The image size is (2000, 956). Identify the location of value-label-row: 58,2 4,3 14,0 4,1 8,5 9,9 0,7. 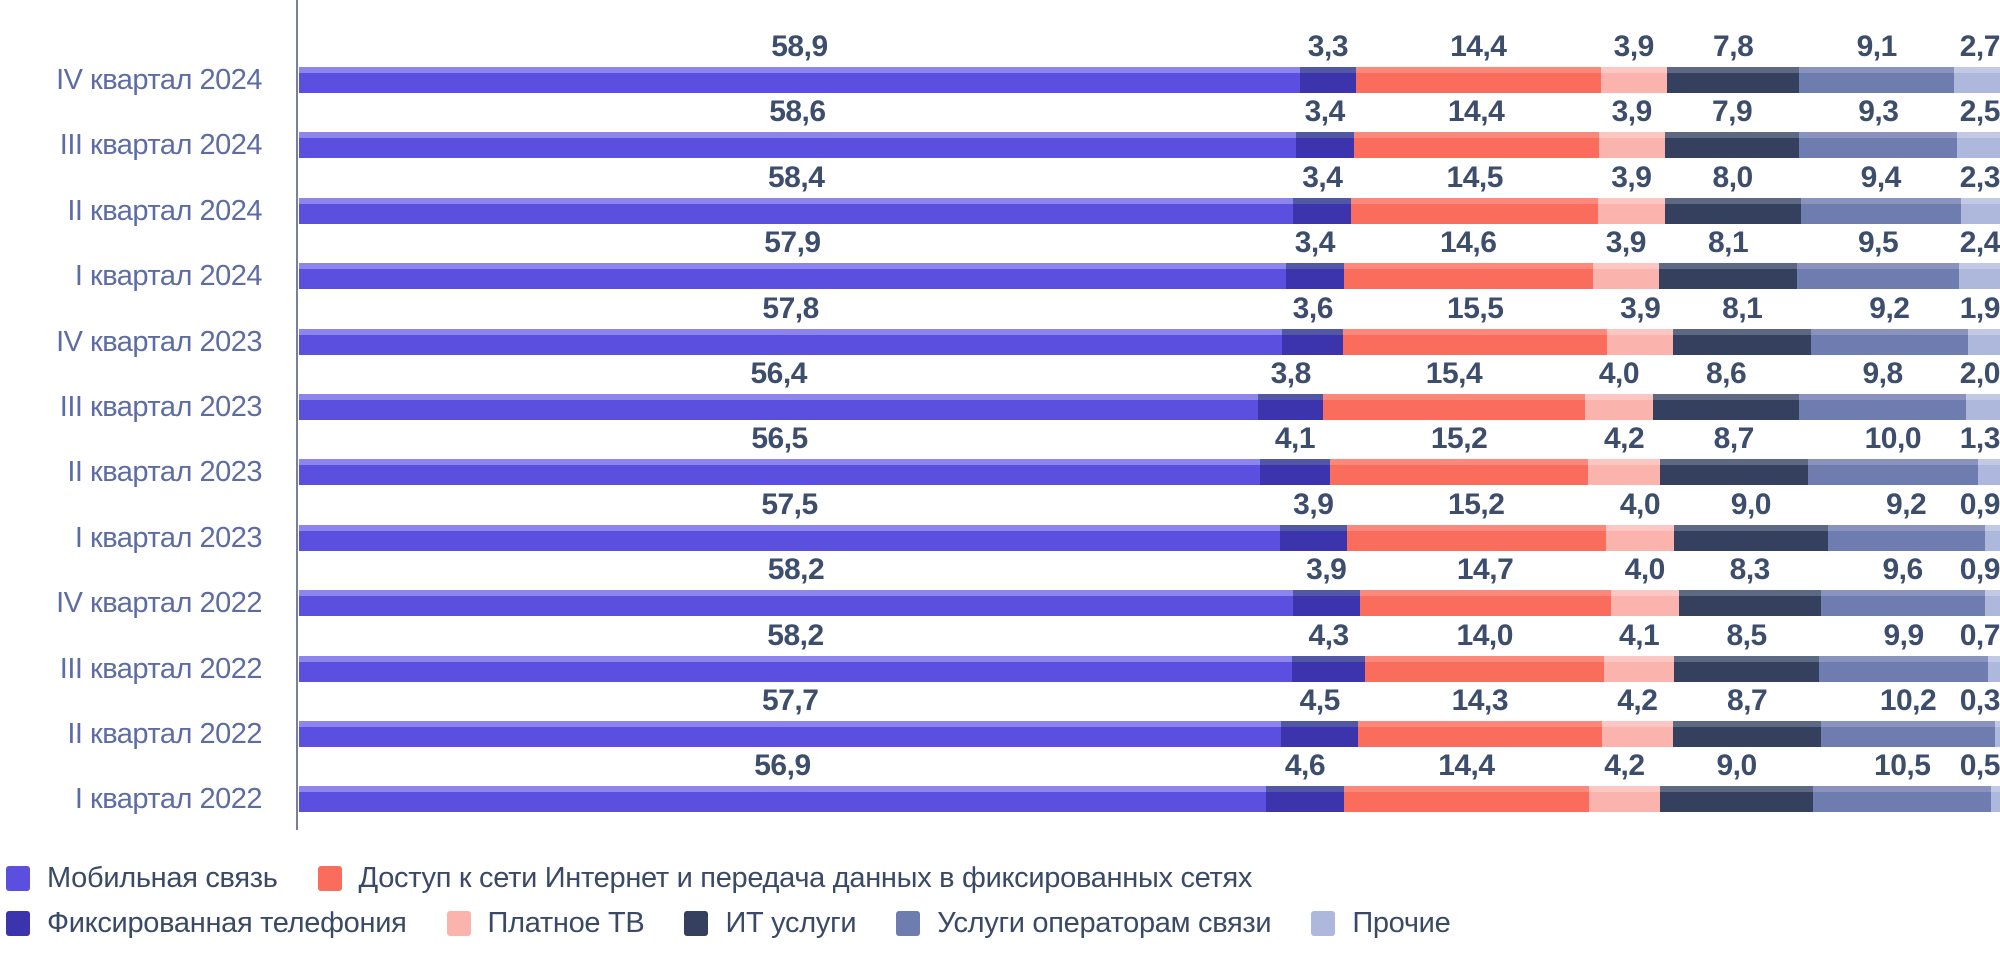
(1149, 636).